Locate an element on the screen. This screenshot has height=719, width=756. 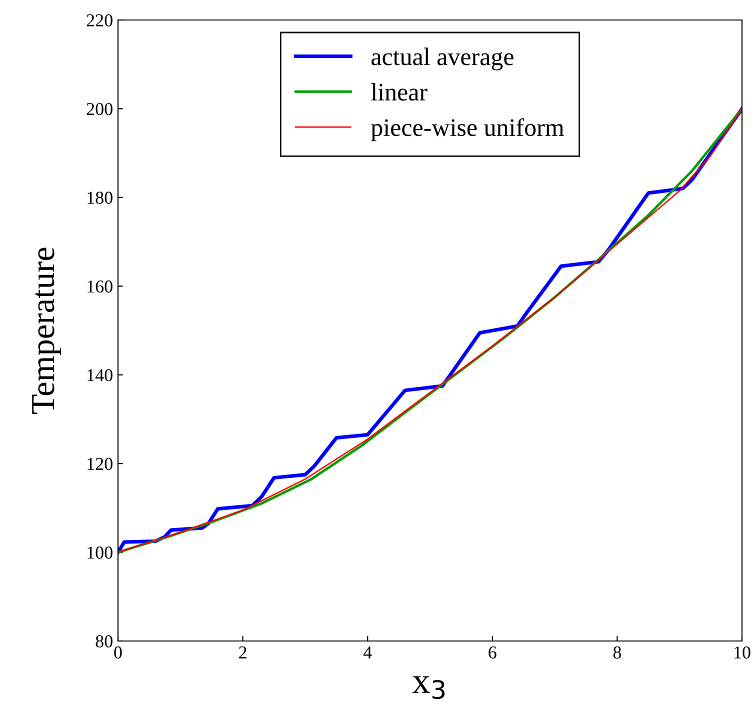
legend-label: linear is located at coordinates (399, 92).